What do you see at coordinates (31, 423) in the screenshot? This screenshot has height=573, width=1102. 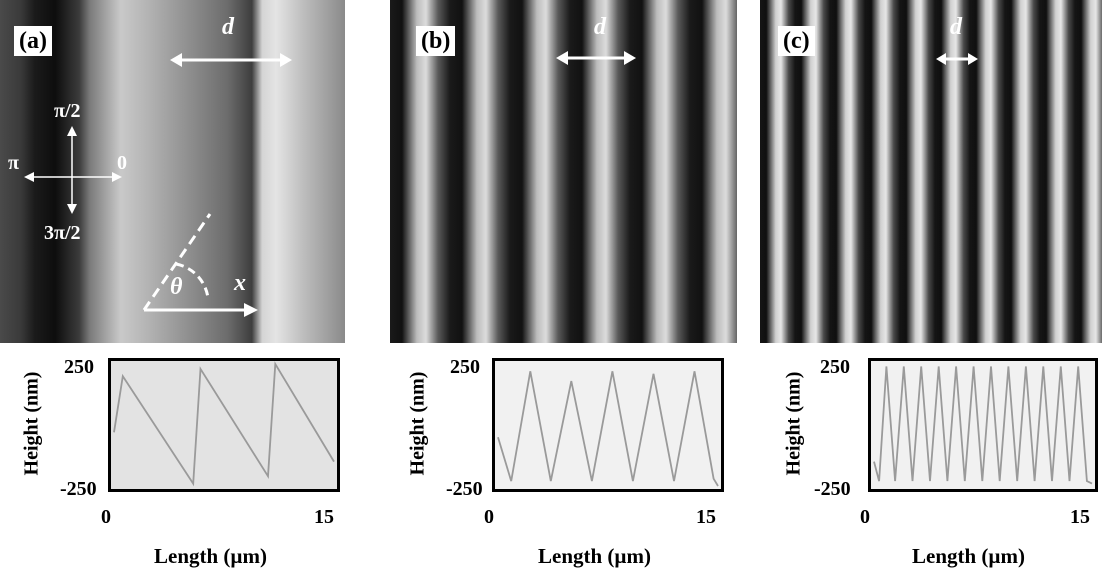 I see `y-axis-label-a: Height (nm)` at bounding box center [31, 423].